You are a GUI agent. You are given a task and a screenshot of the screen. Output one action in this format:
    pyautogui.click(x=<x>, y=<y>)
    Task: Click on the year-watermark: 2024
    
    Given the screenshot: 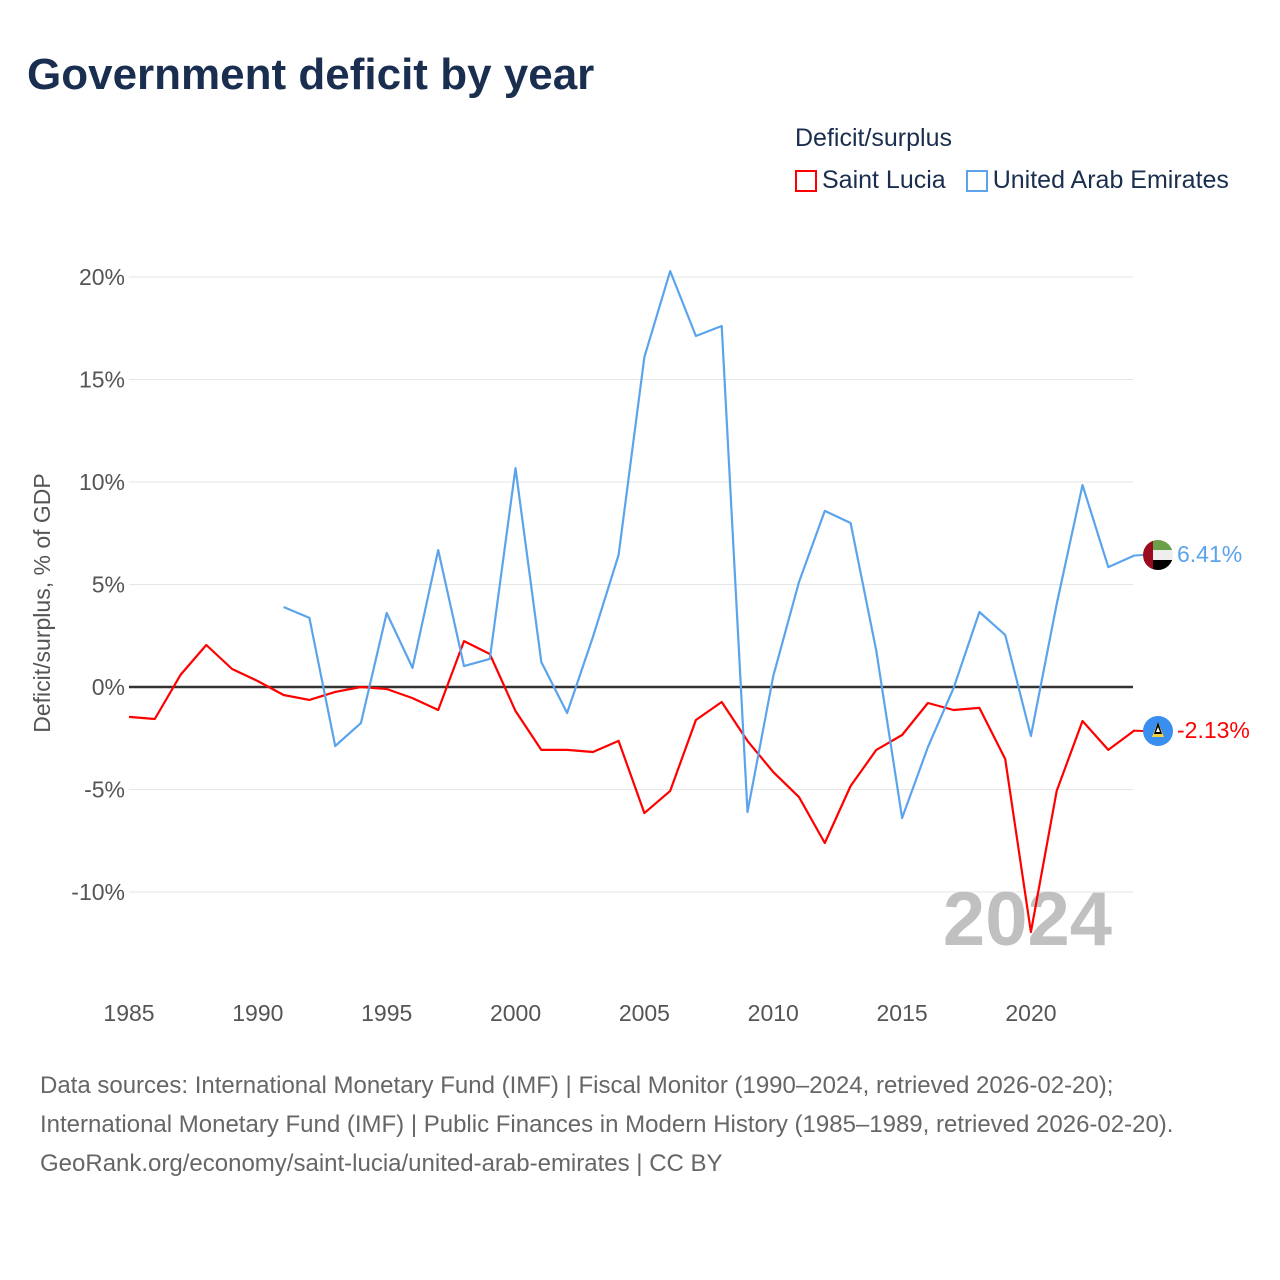 What is the action you would take?
    pyautogui.click(x=1027, y=919)
    